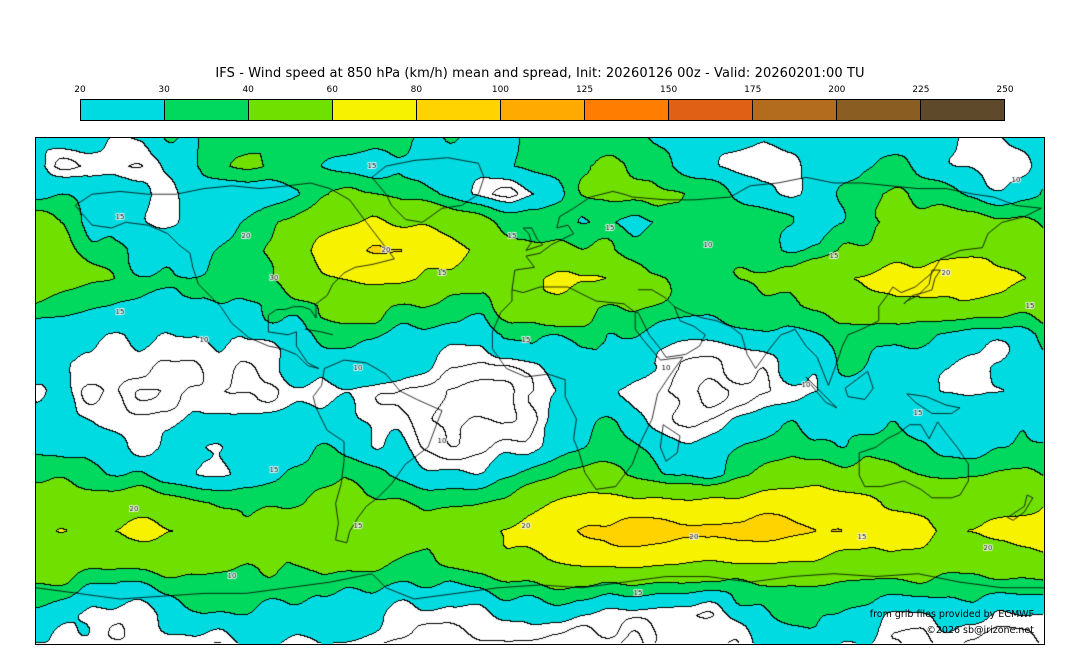 This screenshot has width=1080, height=658. I want to click on colorbar-scale, so click(542, 110).